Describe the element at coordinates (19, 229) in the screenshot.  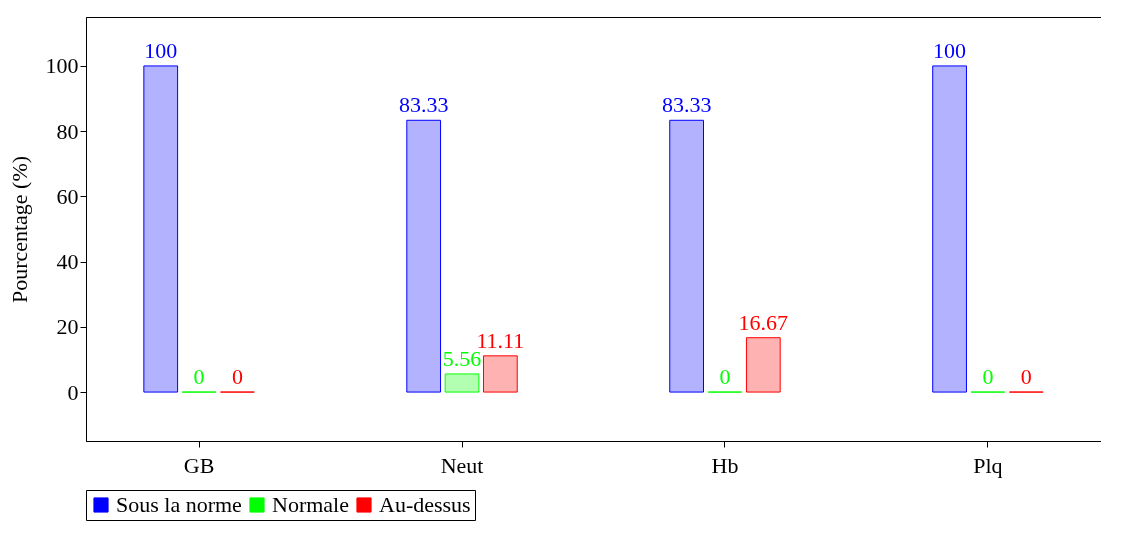
I see `y-axis-title: Pourcentage (%)` at that location.